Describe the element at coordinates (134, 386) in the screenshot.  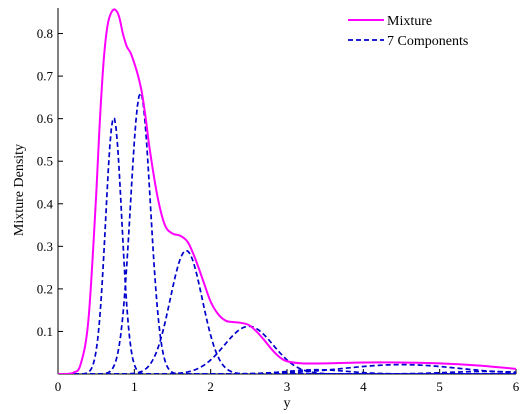
I see `x-tick-label-1: 1` at that location.